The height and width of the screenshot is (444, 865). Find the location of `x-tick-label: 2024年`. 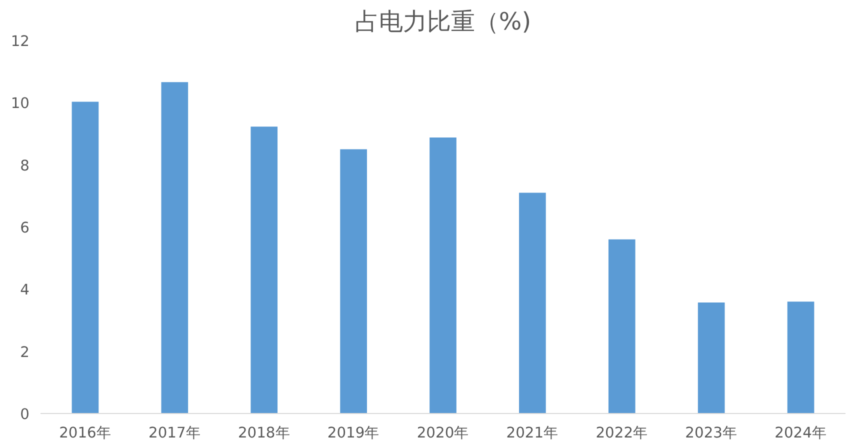

x-tick-label: 2024年 is located at coordinates (800, 433).